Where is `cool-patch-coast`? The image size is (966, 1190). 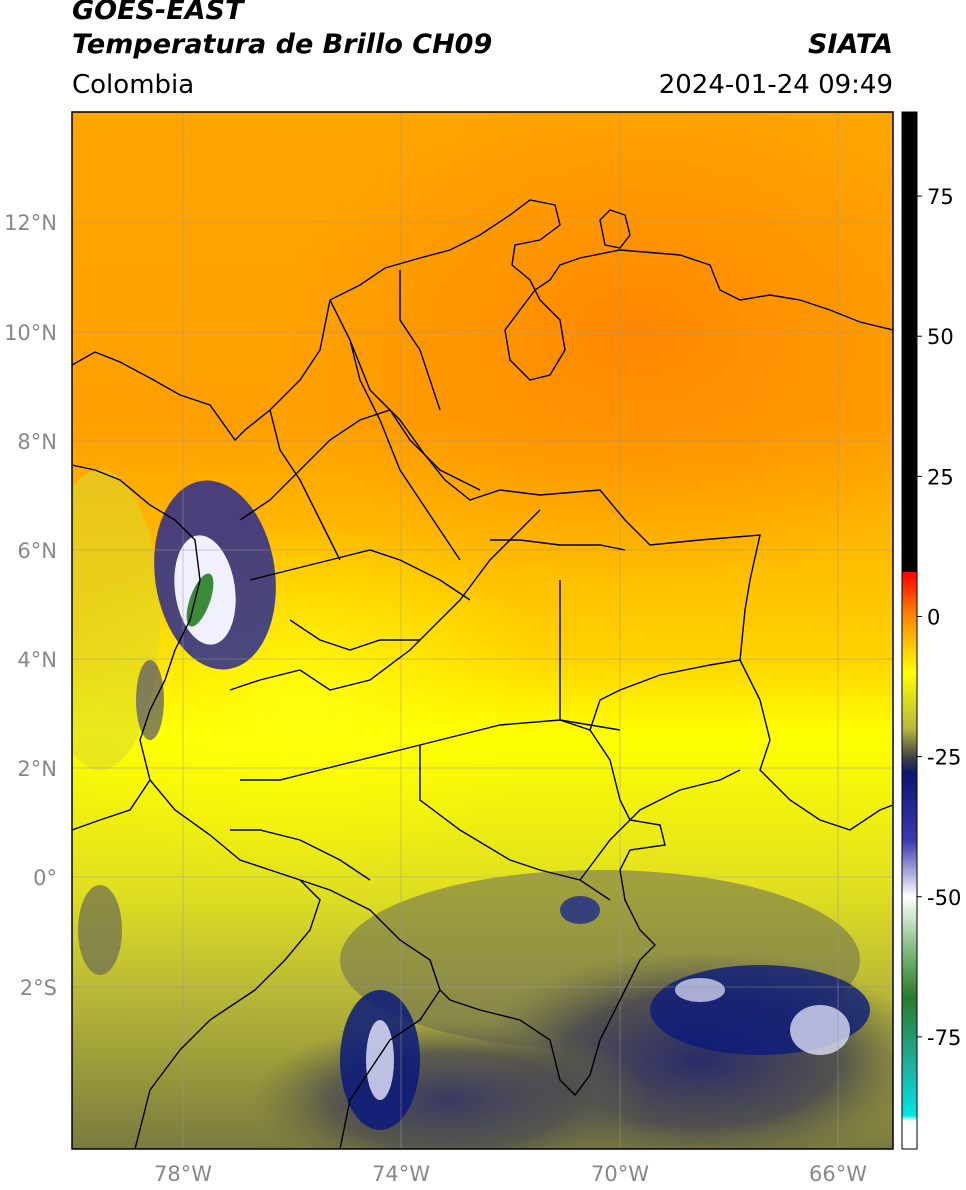
cool-patch-coast is located at coordinates (150, 700).